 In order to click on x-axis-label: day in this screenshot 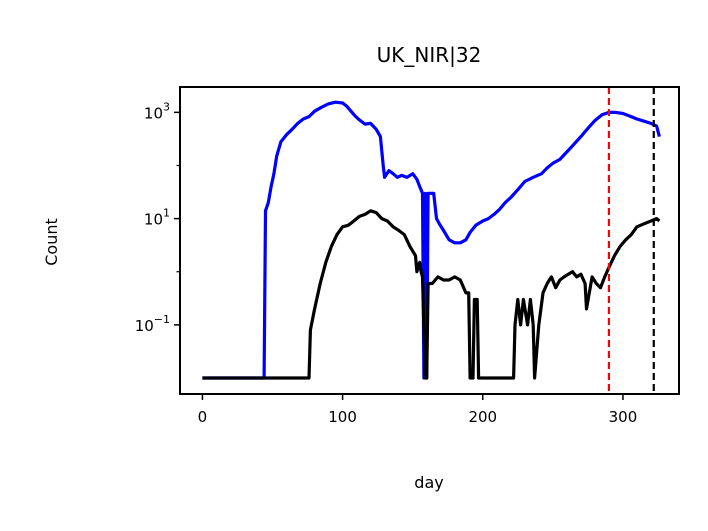, I will do `click(428, 482)`.